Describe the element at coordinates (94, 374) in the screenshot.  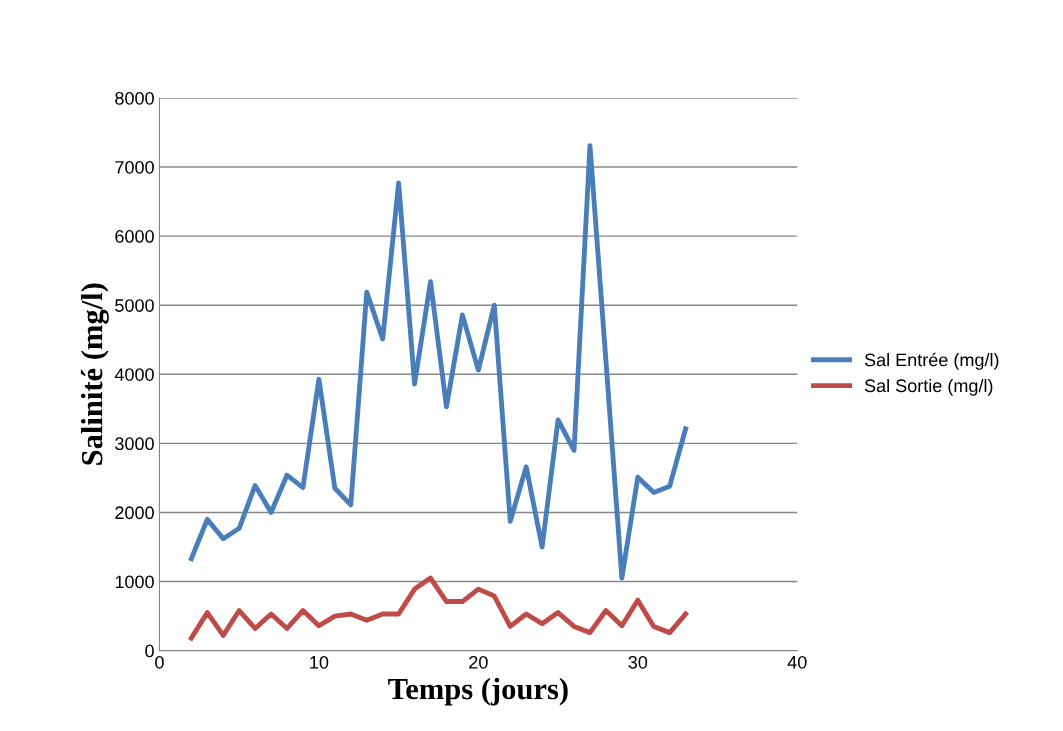
I see `y-axis-title: Salinité (mg/l)` at that location.